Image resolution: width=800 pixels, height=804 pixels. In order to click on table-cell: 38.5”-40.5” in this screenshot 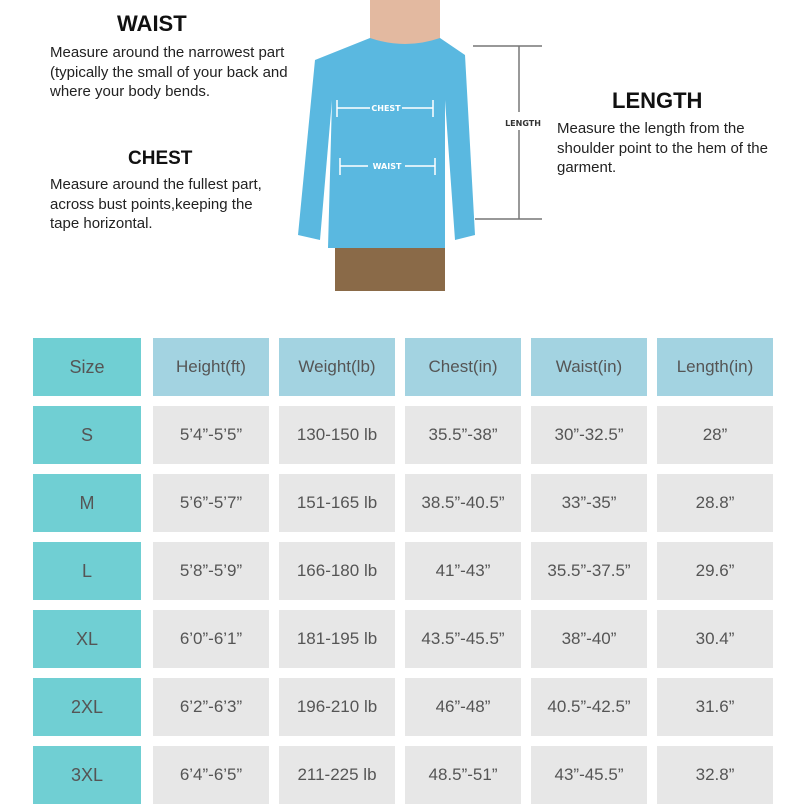, I will do `click(463, 503)`.